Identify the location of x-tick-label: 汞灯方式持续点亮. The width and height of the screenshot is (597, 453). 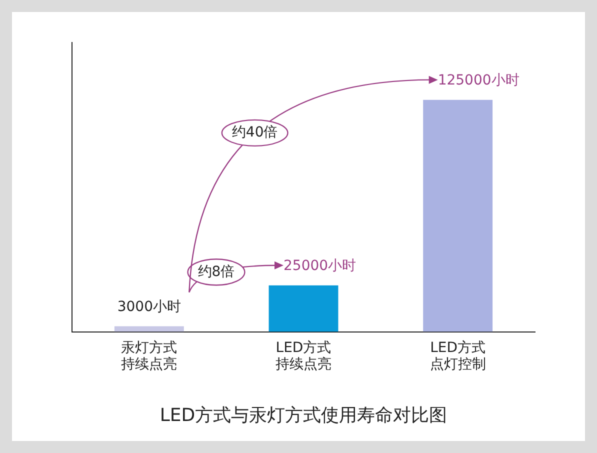
(149, 356).